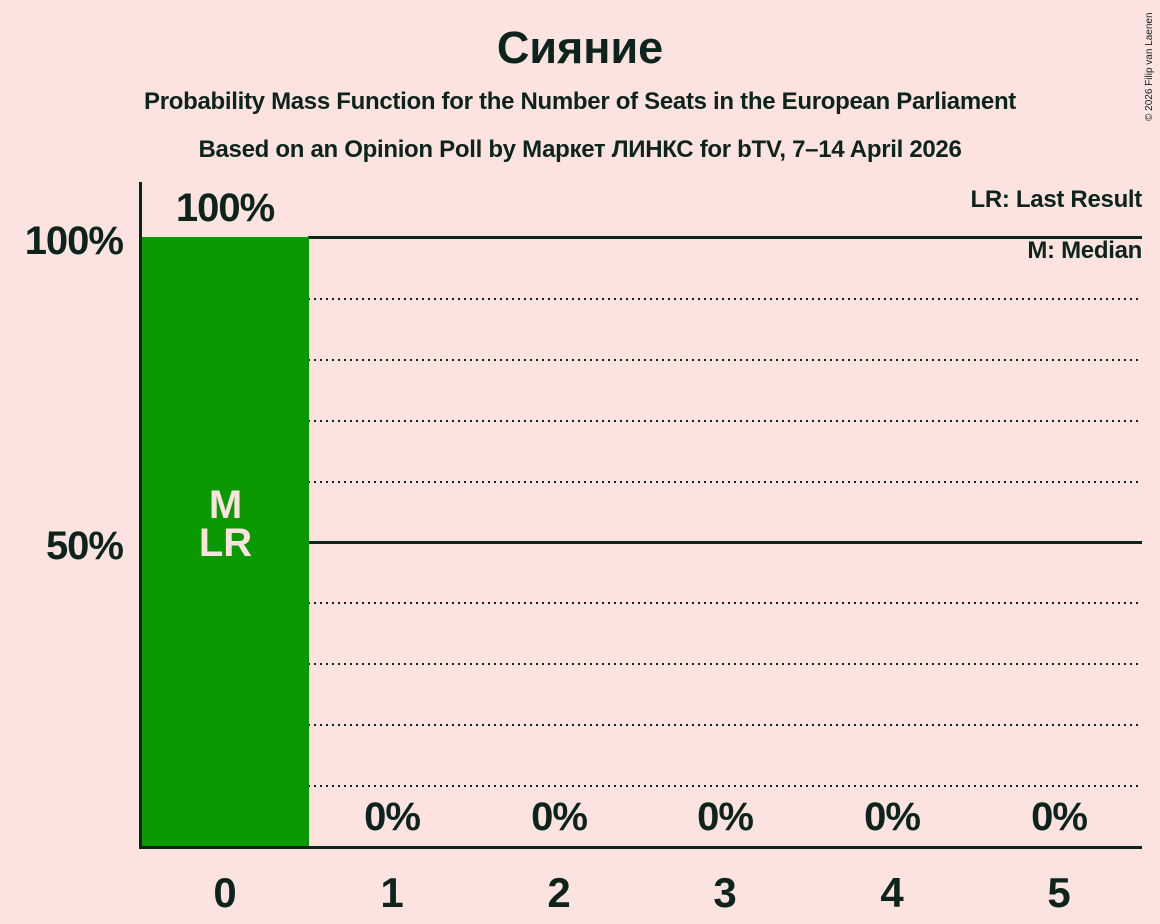 The image size is (1160, 924). I want to click on x-tick-label-2: 2, so click(559, 892).